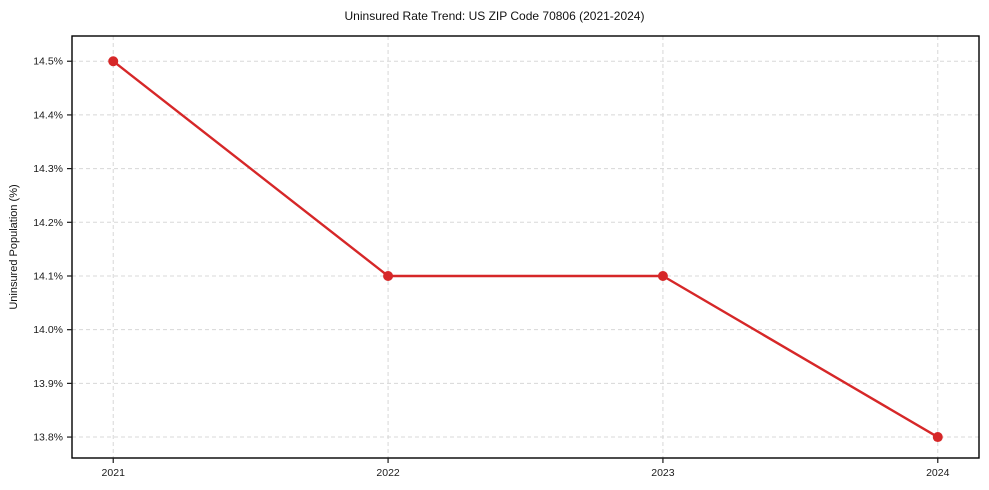  What do you see at coordinates (48, 223) in the screenshot?
I see `y-tick-label: 14.2%` at bounding box center [48, 223].